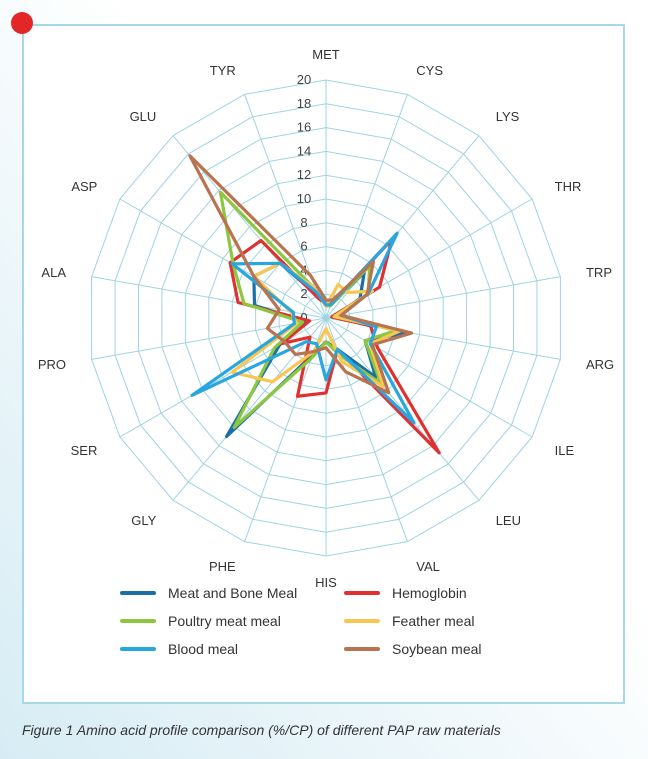  Describe the element at coordinates (428, 566) in the screenshot. I see `axis-label-val: VAL` at that location.